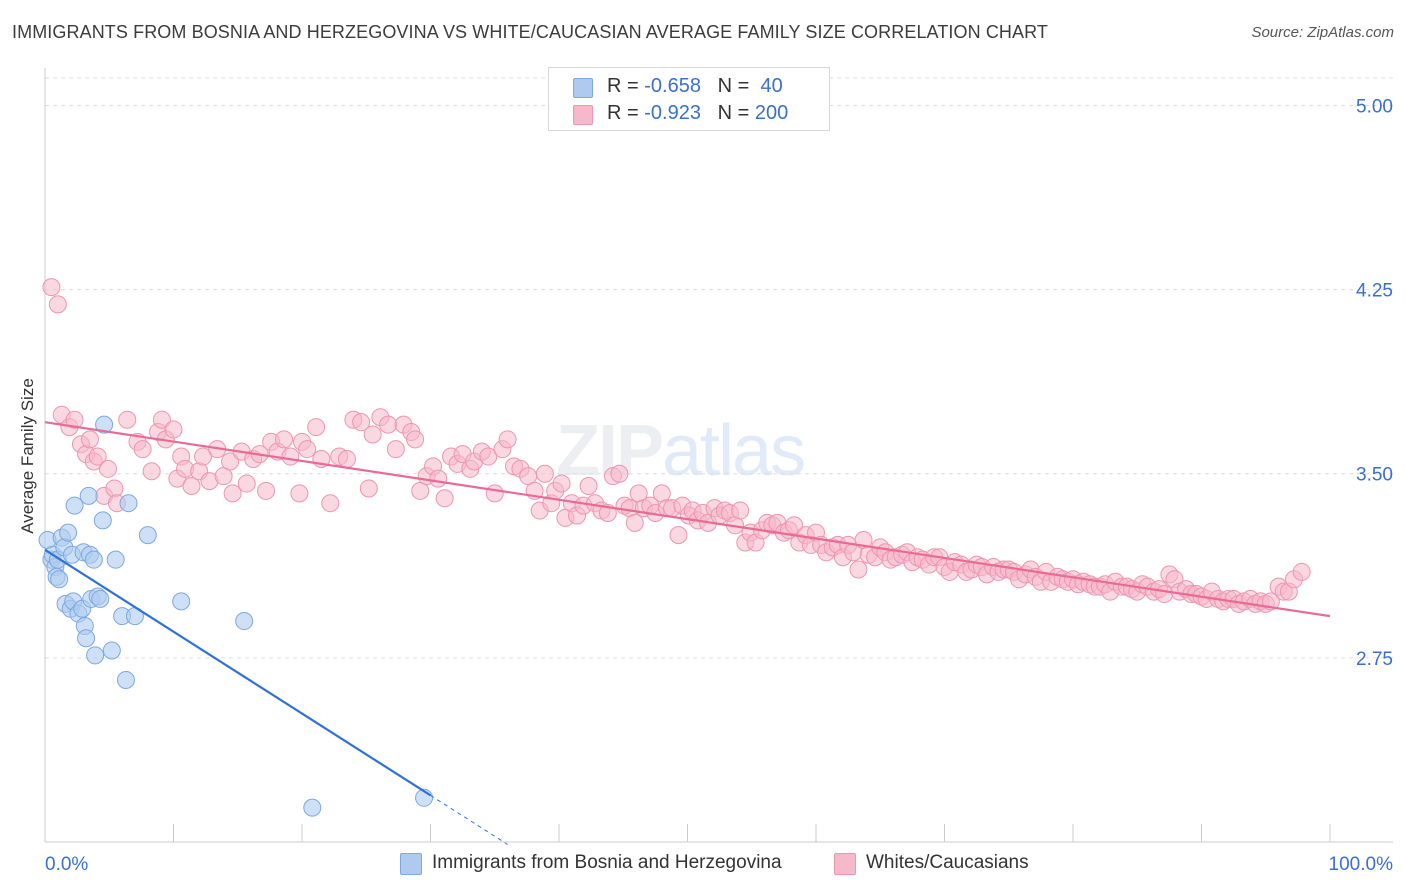 The image size is (1406, 892). What do you see at coordinates (1374, 475) in the screenshot?
I see `y-tick-label: 3.50` at bounding box center [1374, 475].